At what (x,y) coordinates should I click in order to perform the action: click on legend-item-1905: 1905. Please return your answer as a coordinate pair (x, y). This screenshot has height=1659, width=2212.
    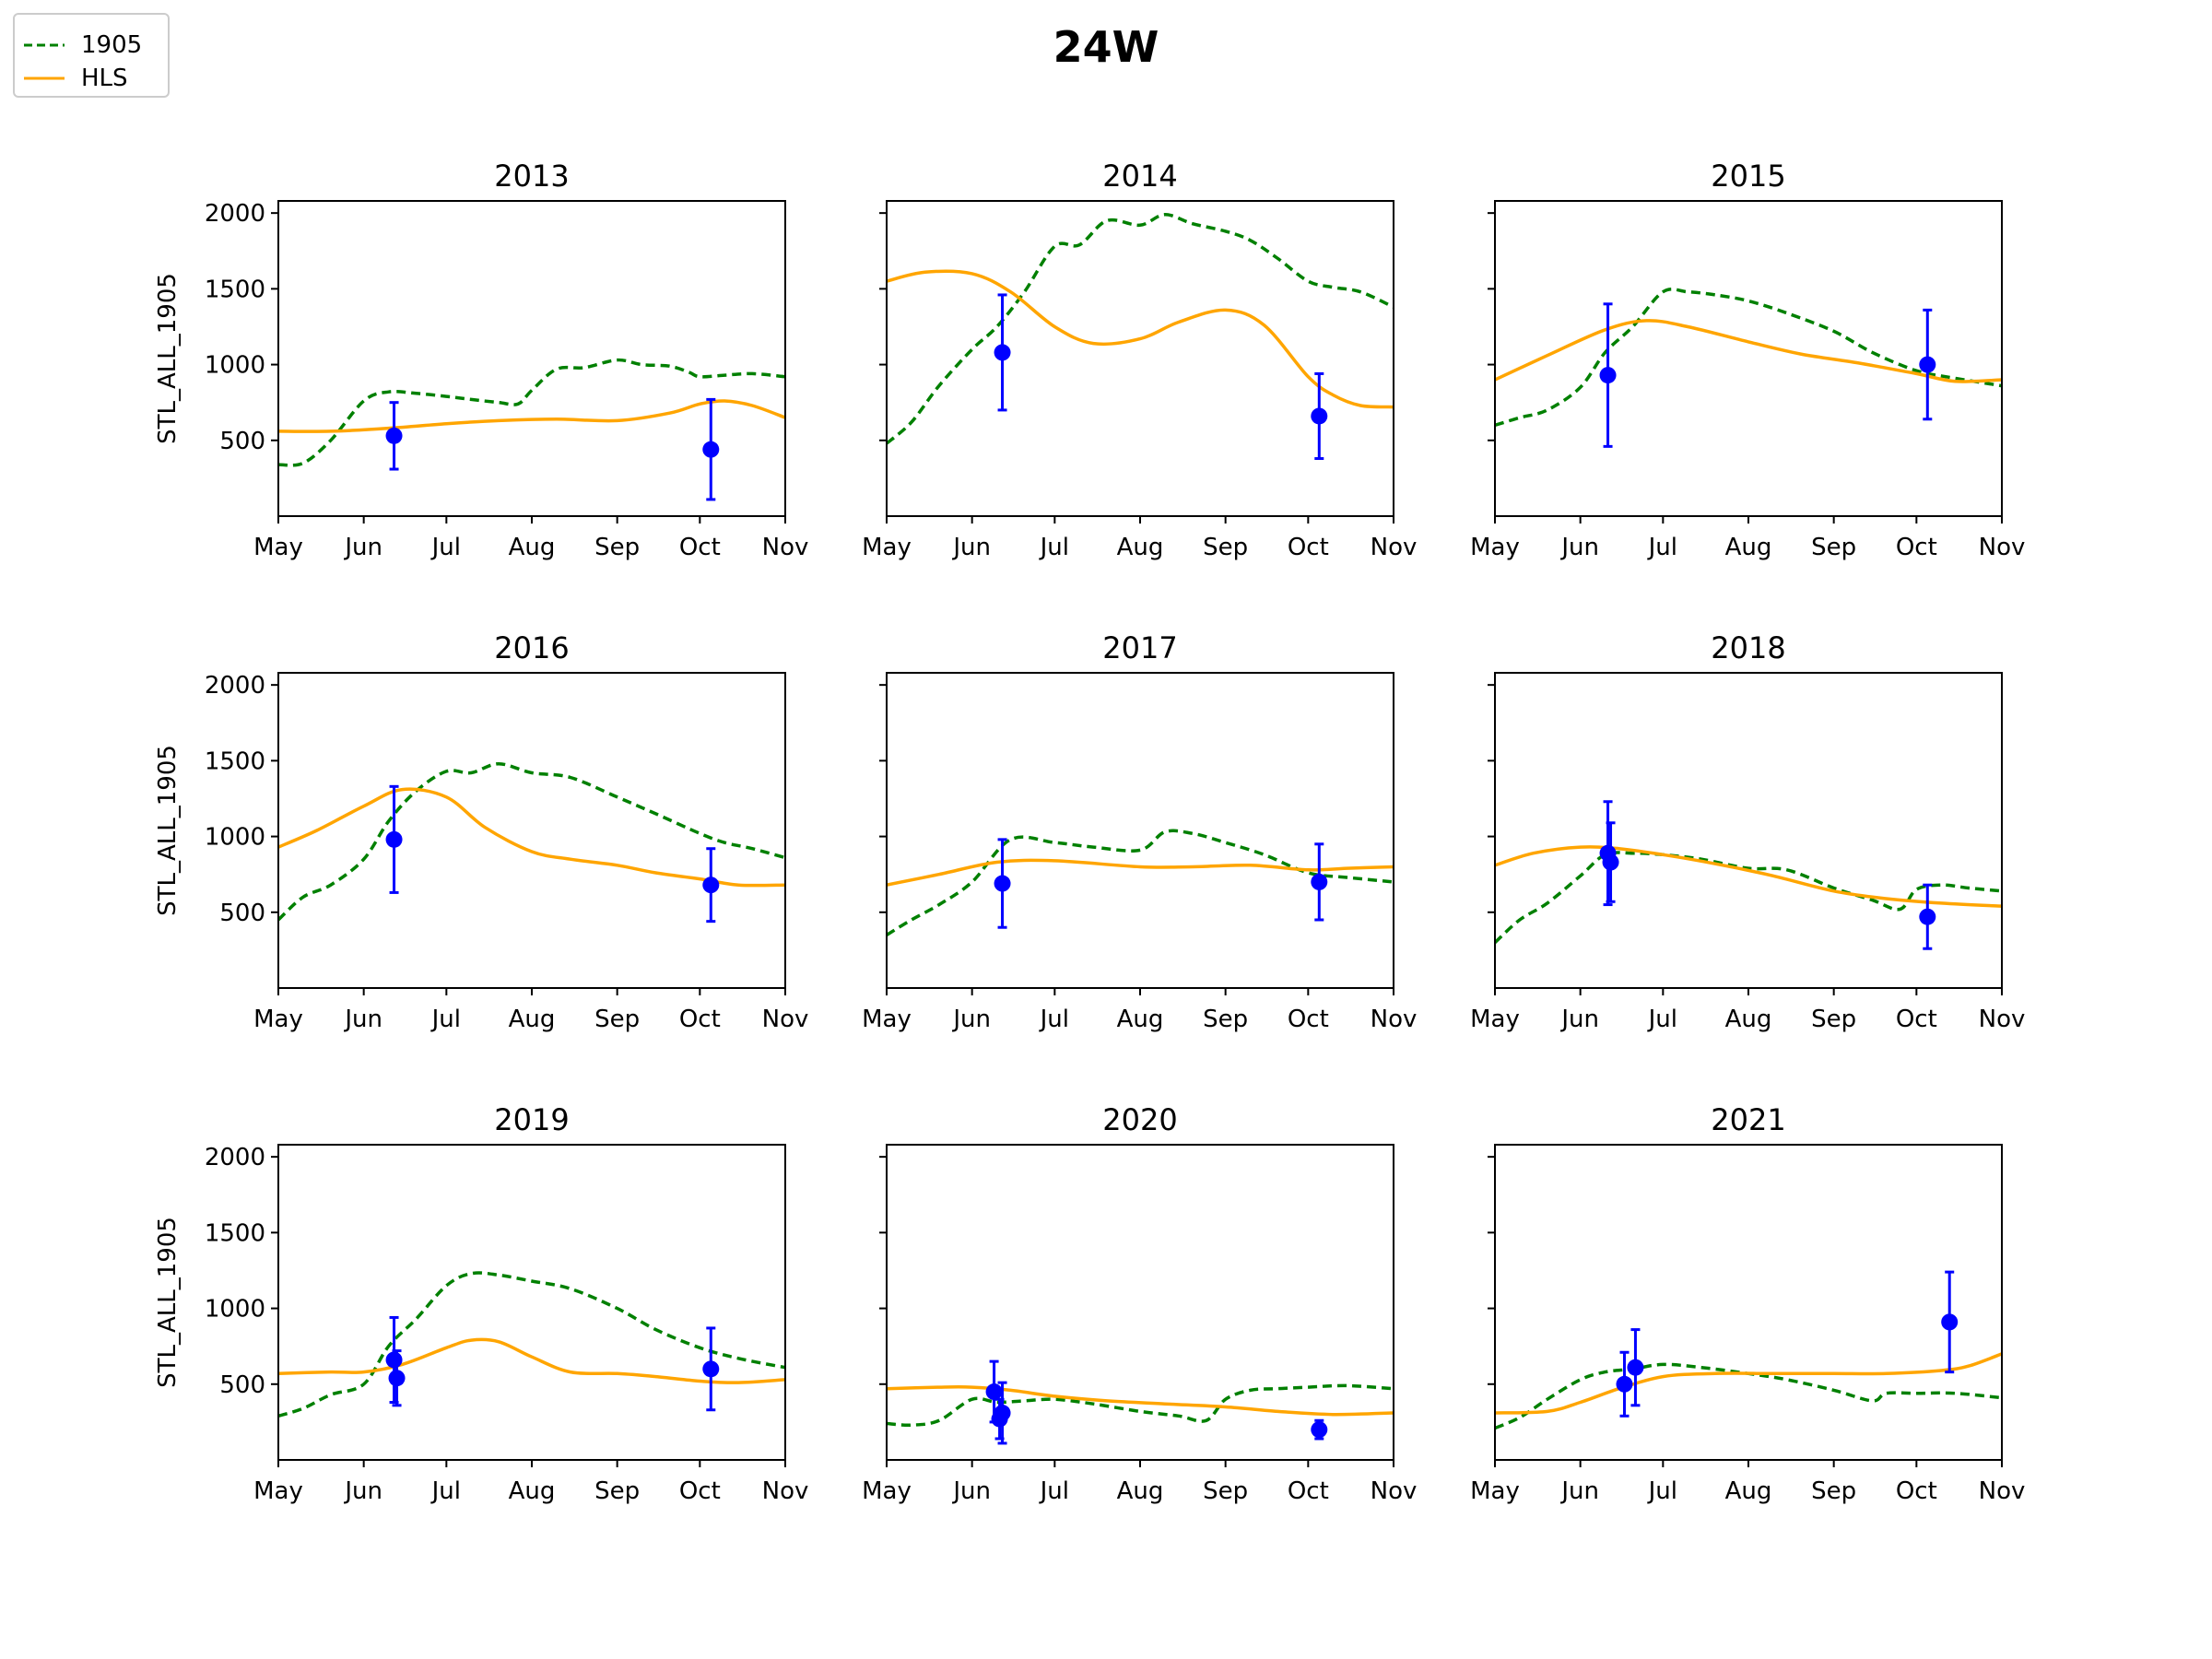
    Looking at the image, I should click on (83, 45).